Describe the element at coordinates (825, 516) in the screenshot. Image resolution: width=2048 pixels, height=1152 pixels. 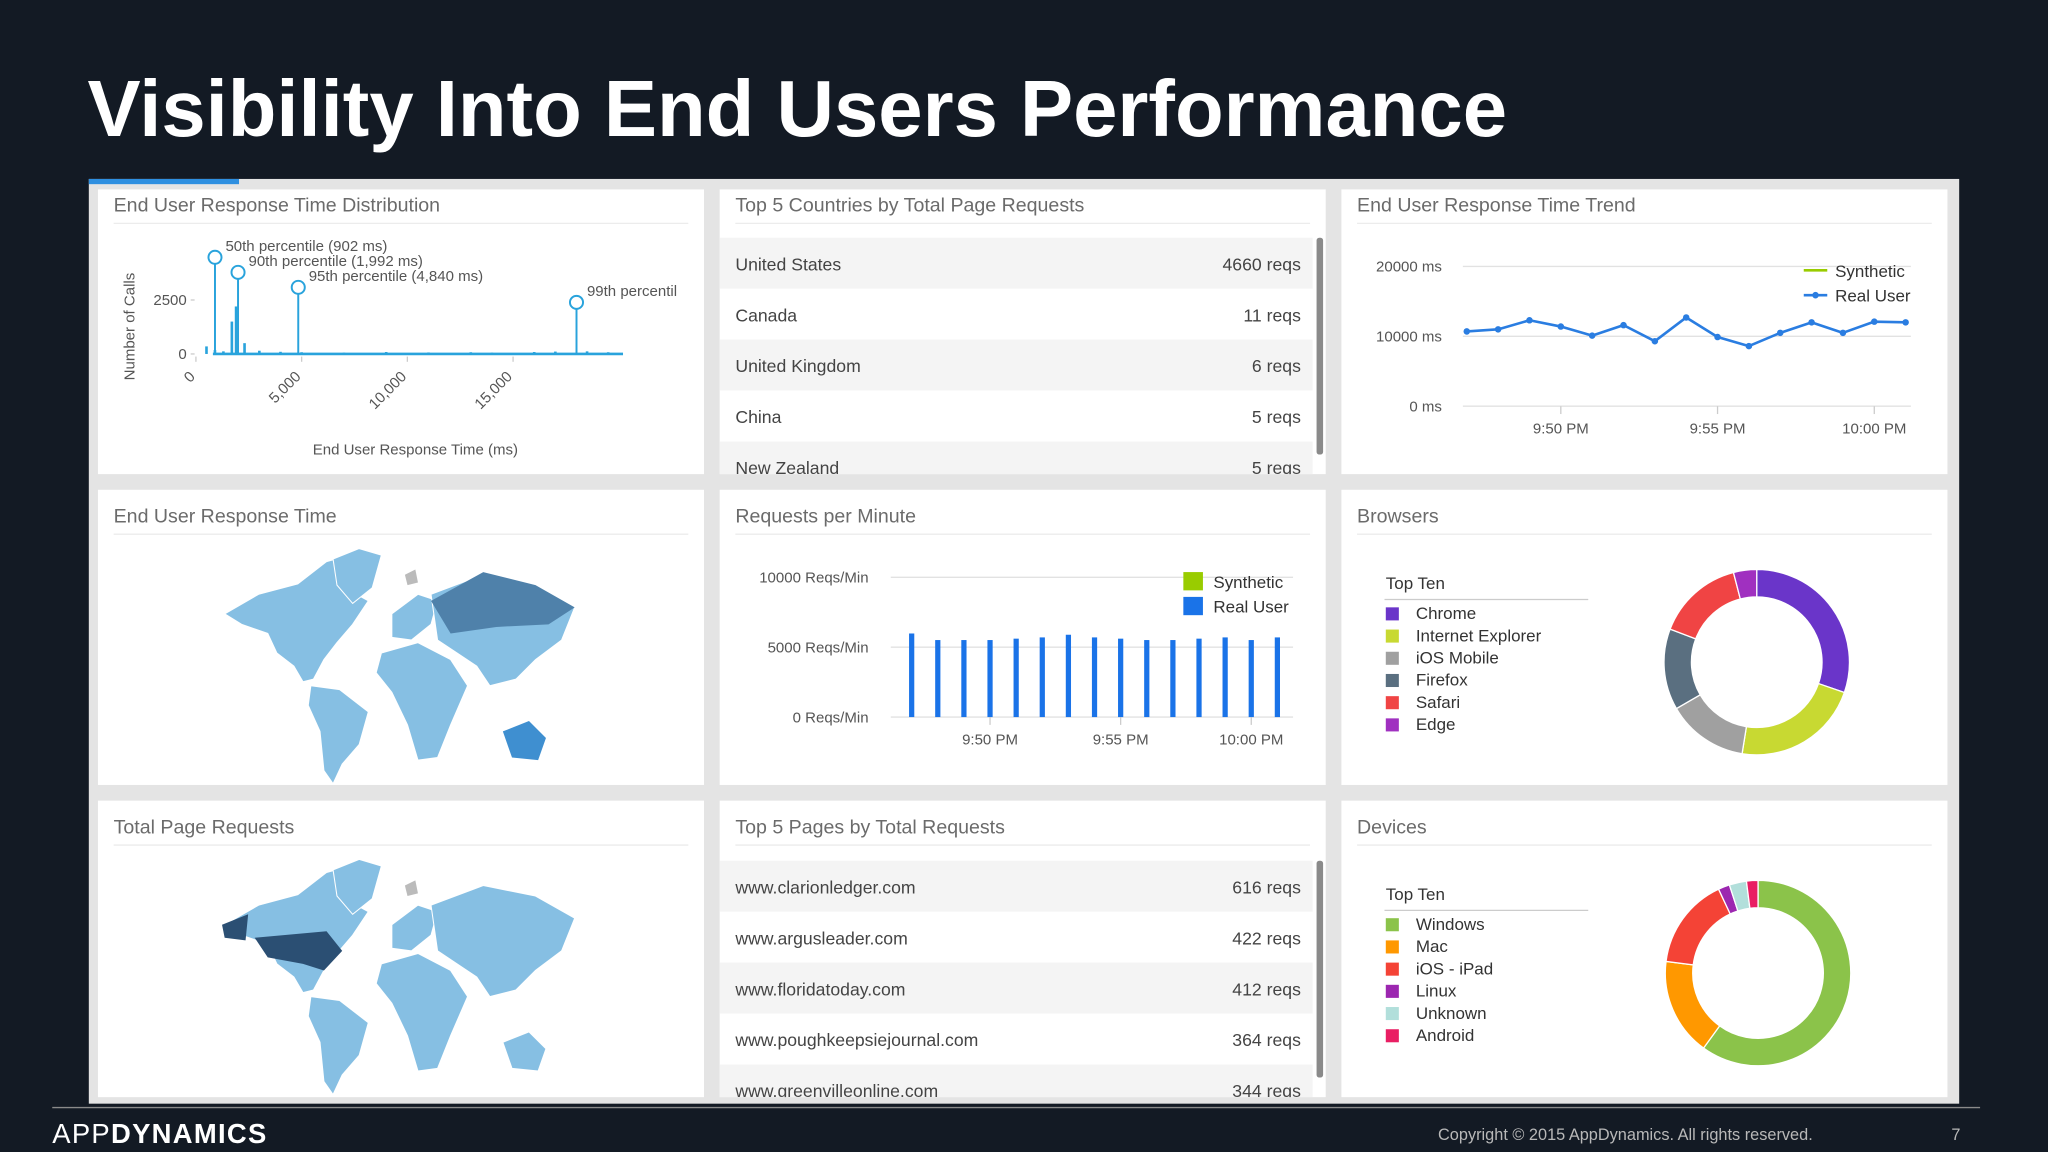
I see `panel-title: Requests per Minute` at that location.